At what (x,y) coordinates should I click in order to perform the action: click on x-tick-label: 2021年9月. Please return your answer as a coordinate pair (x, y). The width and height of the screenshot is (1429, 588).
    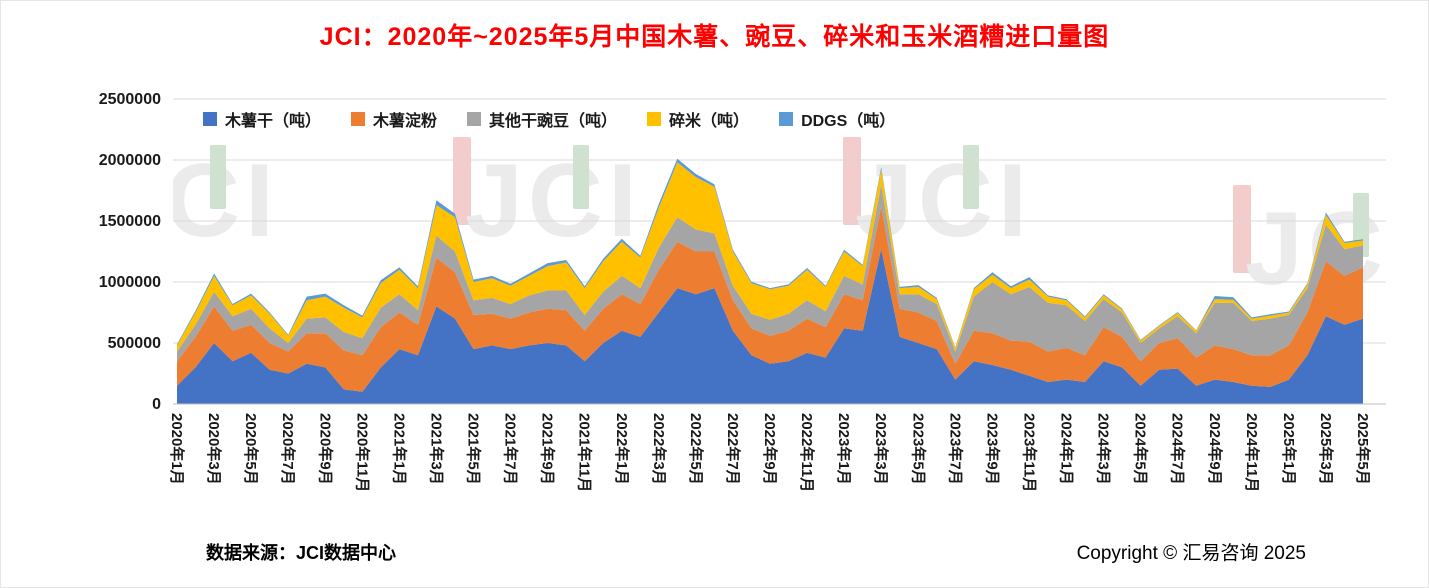
    Looking at the image, I should click on (548, 449).